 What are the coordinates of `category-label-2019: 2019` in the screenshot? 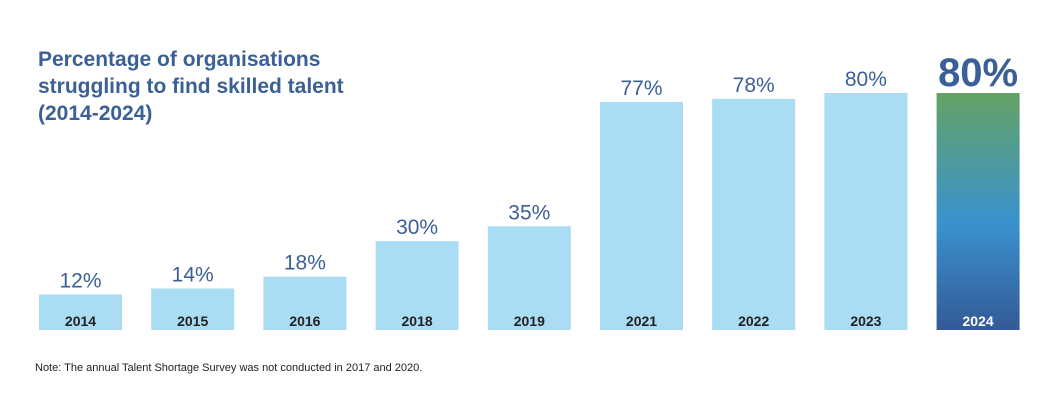 It's located at (529, 321).